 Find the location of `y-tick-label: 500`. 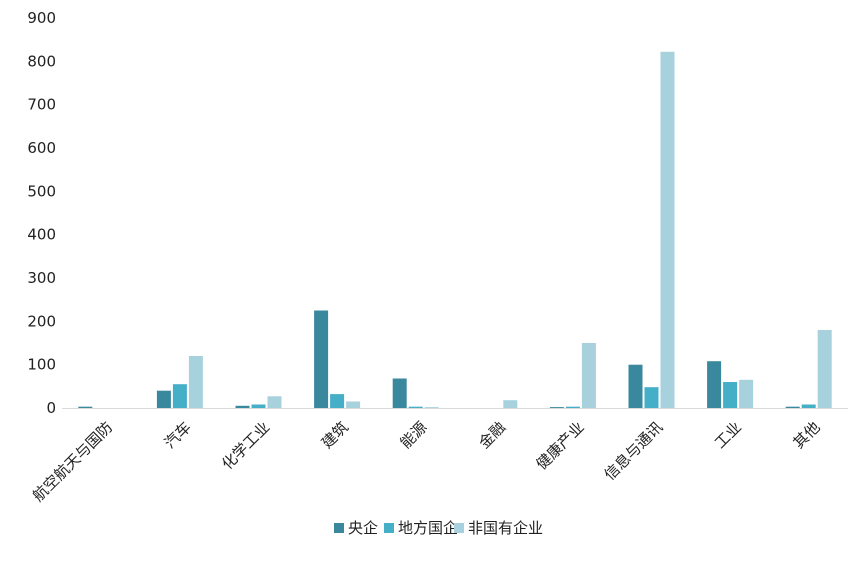

y-tick-label: 500 is located at coordinates (41, 191).